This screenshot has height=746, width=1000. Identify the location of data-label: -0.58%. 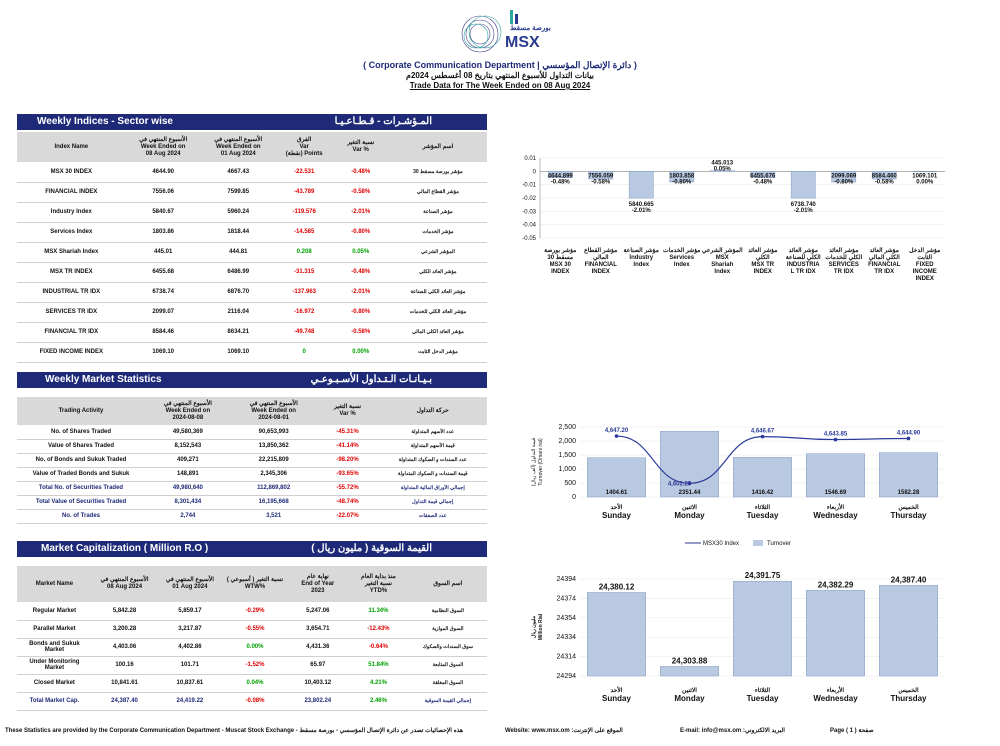
(601, 182).